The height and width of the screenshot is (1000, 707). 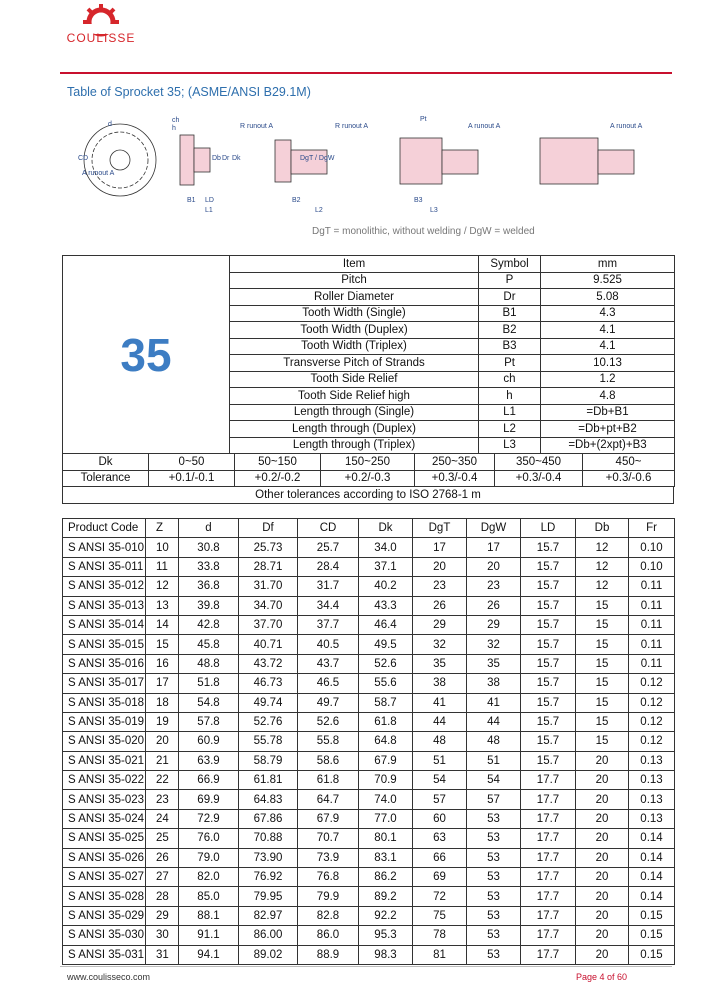 I want to click on tolerance-row: Dk 0~50 50~150 150~250 250~350 350~450 450~, so click(x=368, y=462).